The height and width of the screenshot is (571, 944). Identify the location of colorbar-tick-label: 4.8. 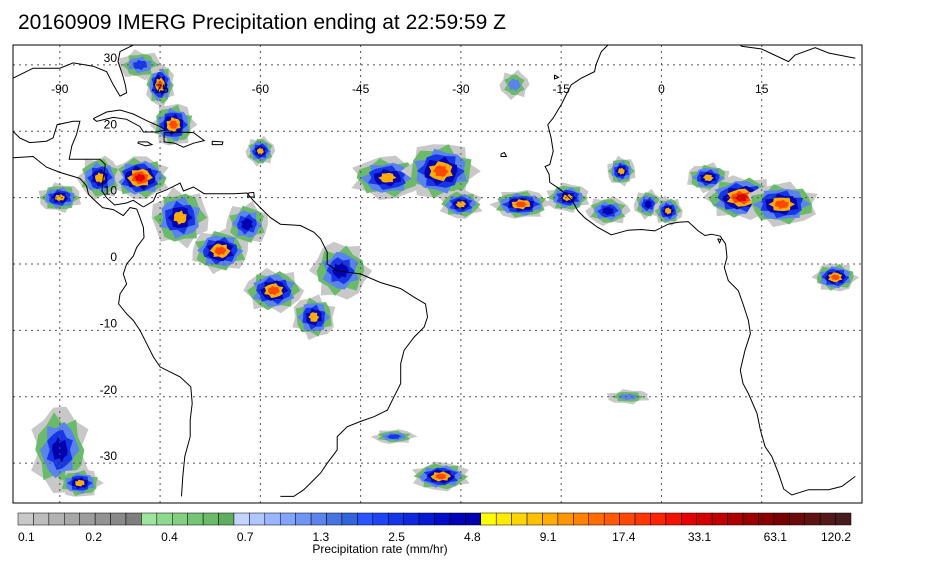
(472, 537).